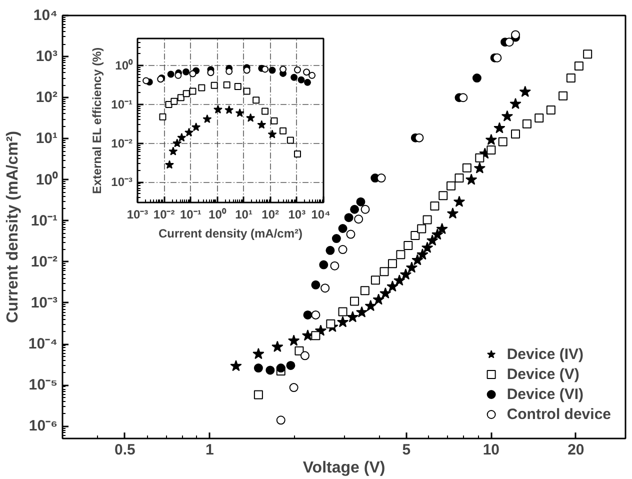 The width and height of the screenshot is (632, 479). What do you see at coordinates (297, 215) in the screenshot?
I see `x-tick-label: 10³` at bounding box center [297, 215].